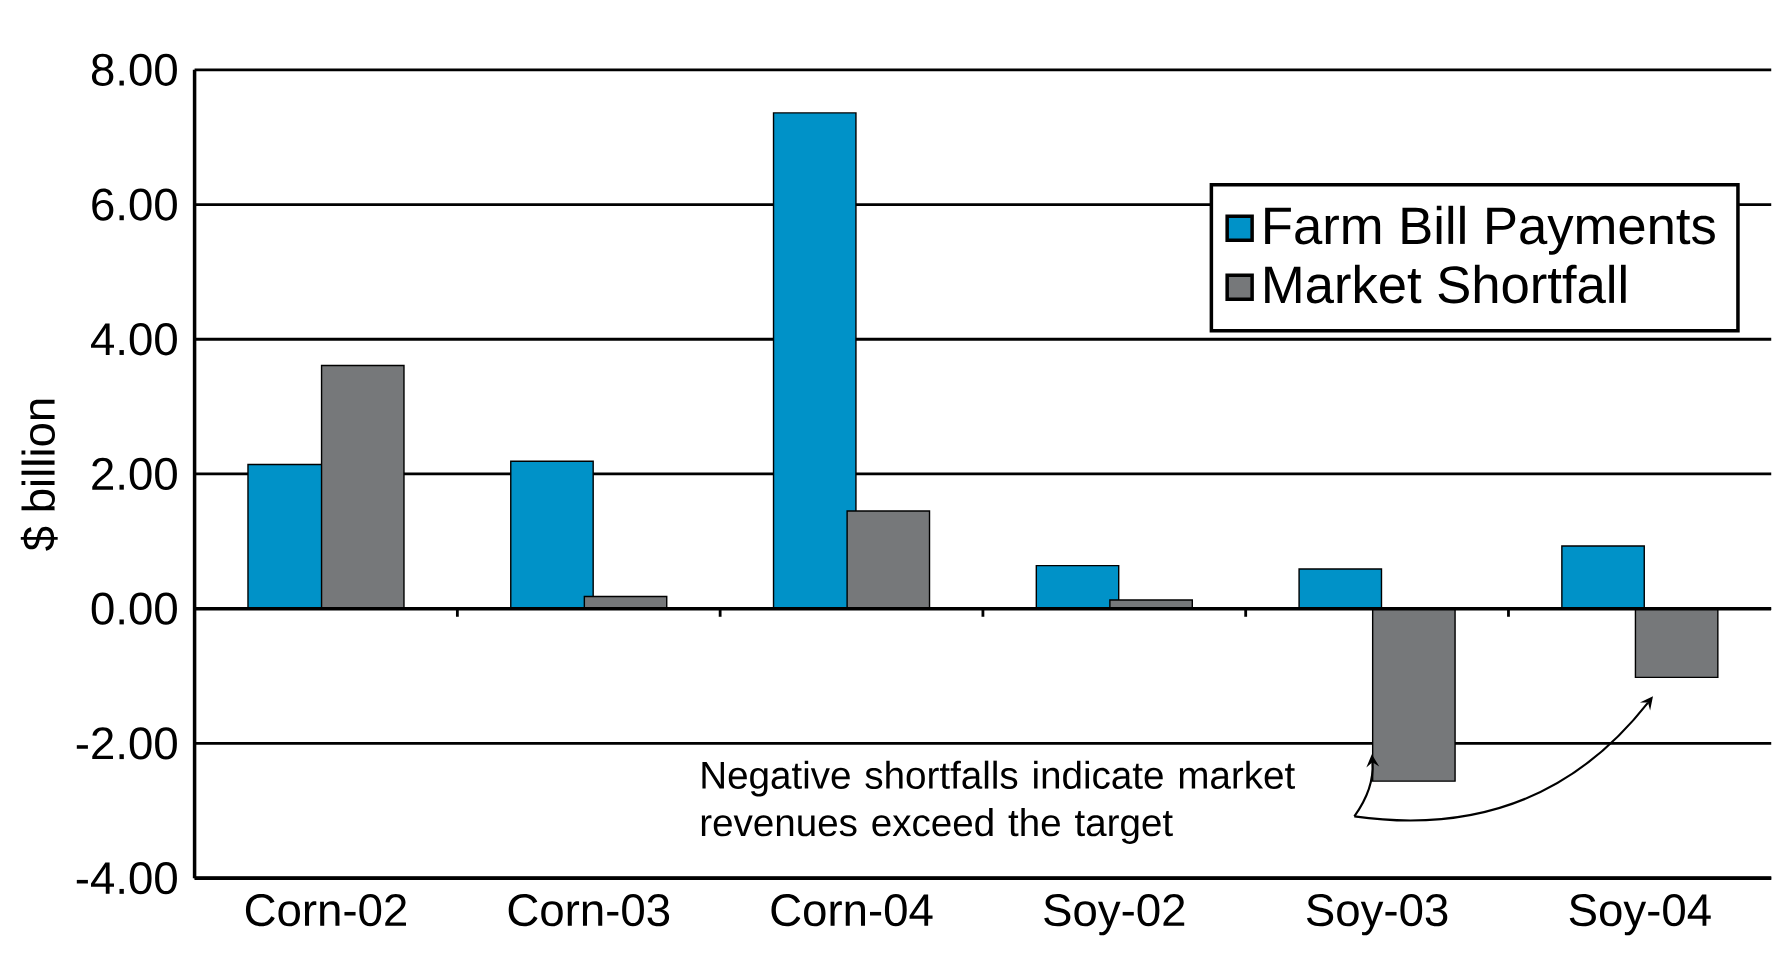 The image size is (1773, 953). What do you see at coordinates (134, 204) in the screenshot?
I see `y-tick-label: 6.00` at bounding box center [134, 204].